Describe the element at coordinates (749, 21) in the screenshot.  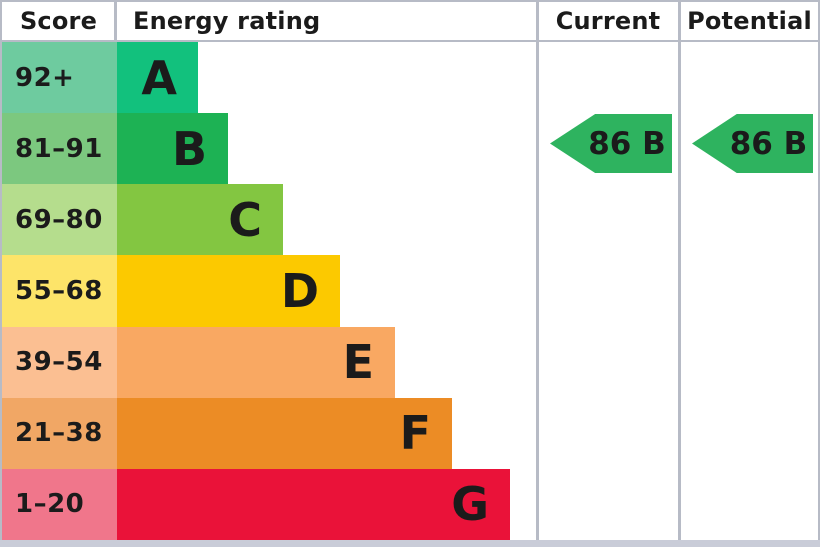
I see `header-potential: Potential` at that location.